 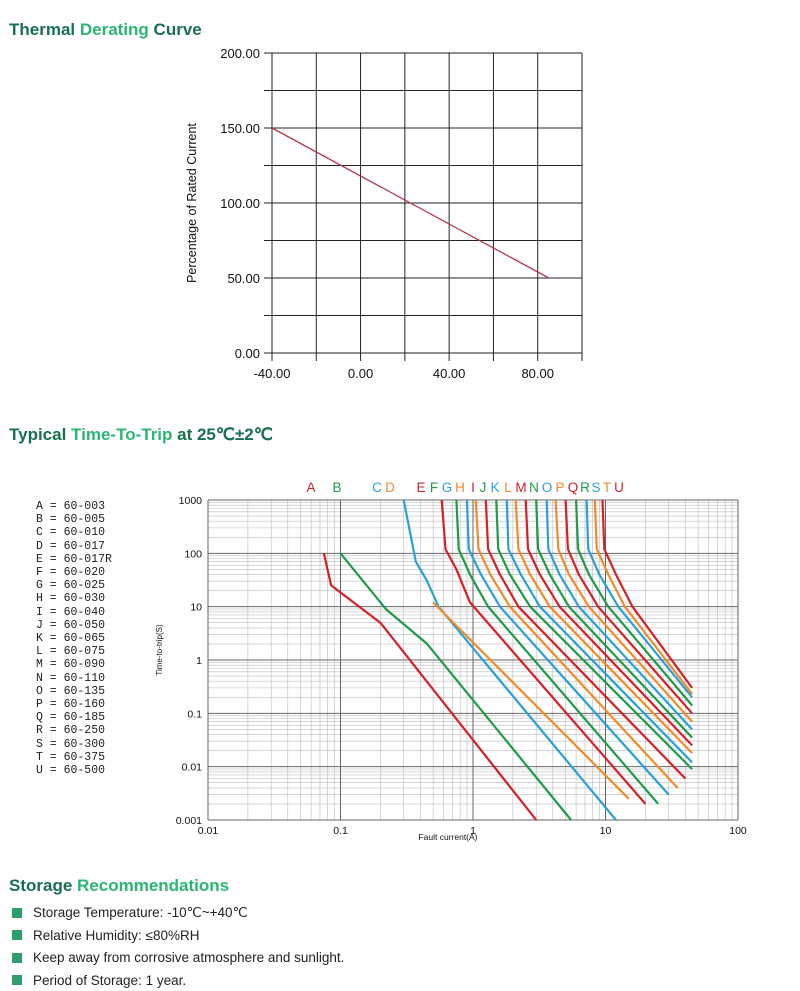 I want to click on trip-curve-f, so click(x=557, y=652).